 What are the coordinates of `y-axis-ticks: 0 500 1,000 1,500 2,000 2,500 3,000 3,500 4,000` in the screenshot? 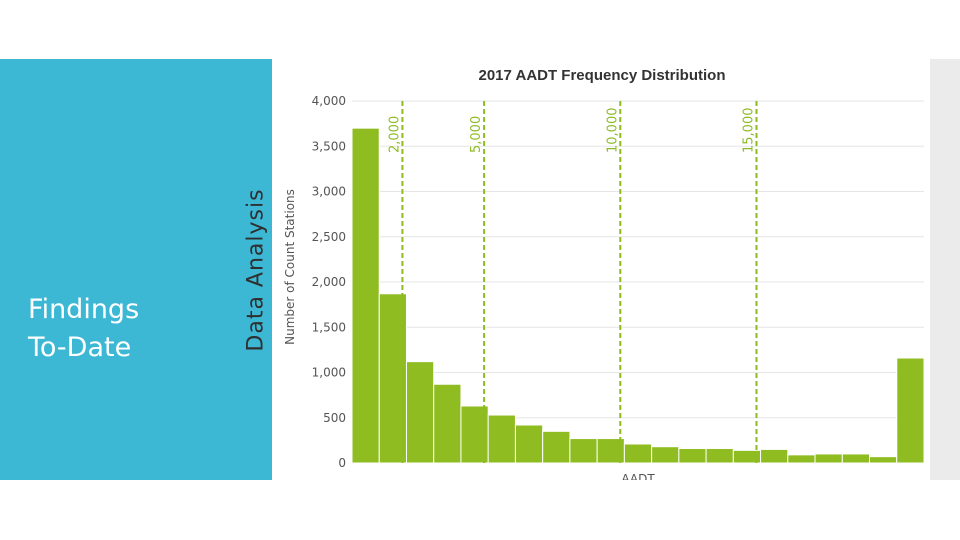 It's located at (329, 282).